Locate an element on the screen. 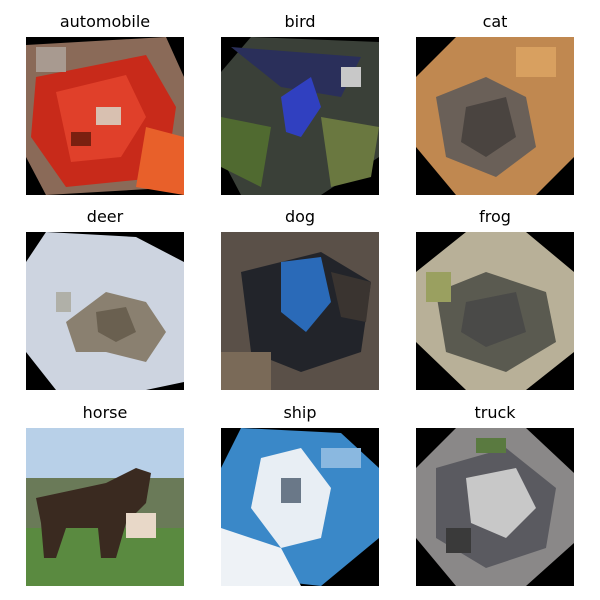 The image size is (600, 600). image-title: truck is located at coordinates (495, 413).